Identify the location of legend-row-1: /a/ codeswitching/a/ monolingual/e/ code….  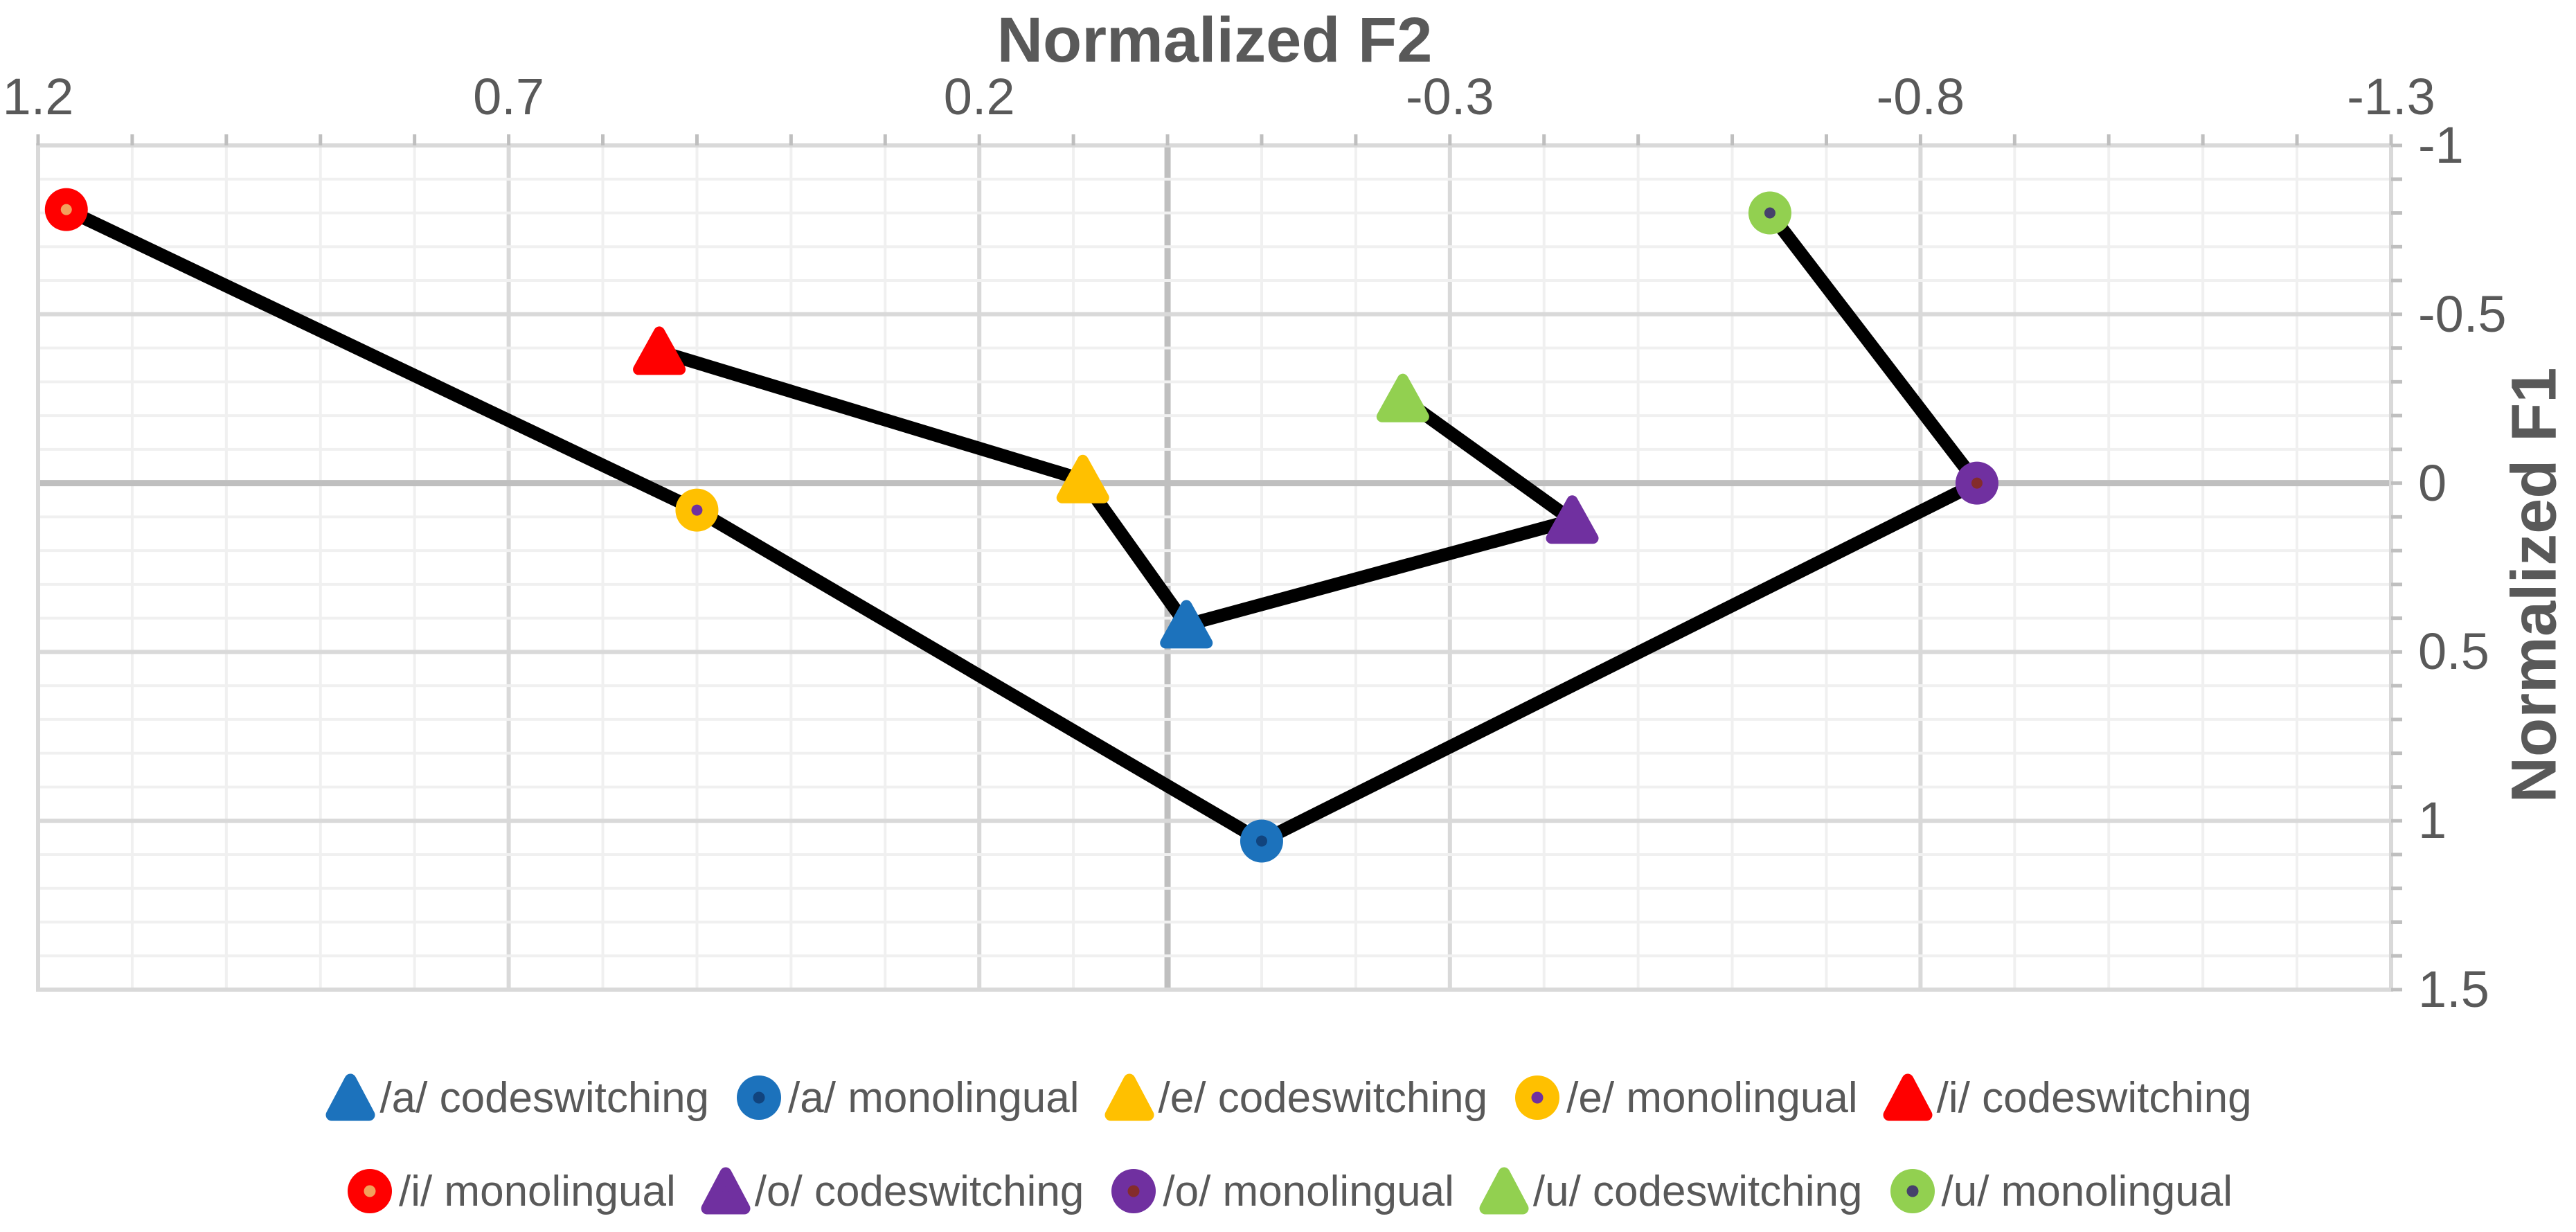
(1288, 1097).